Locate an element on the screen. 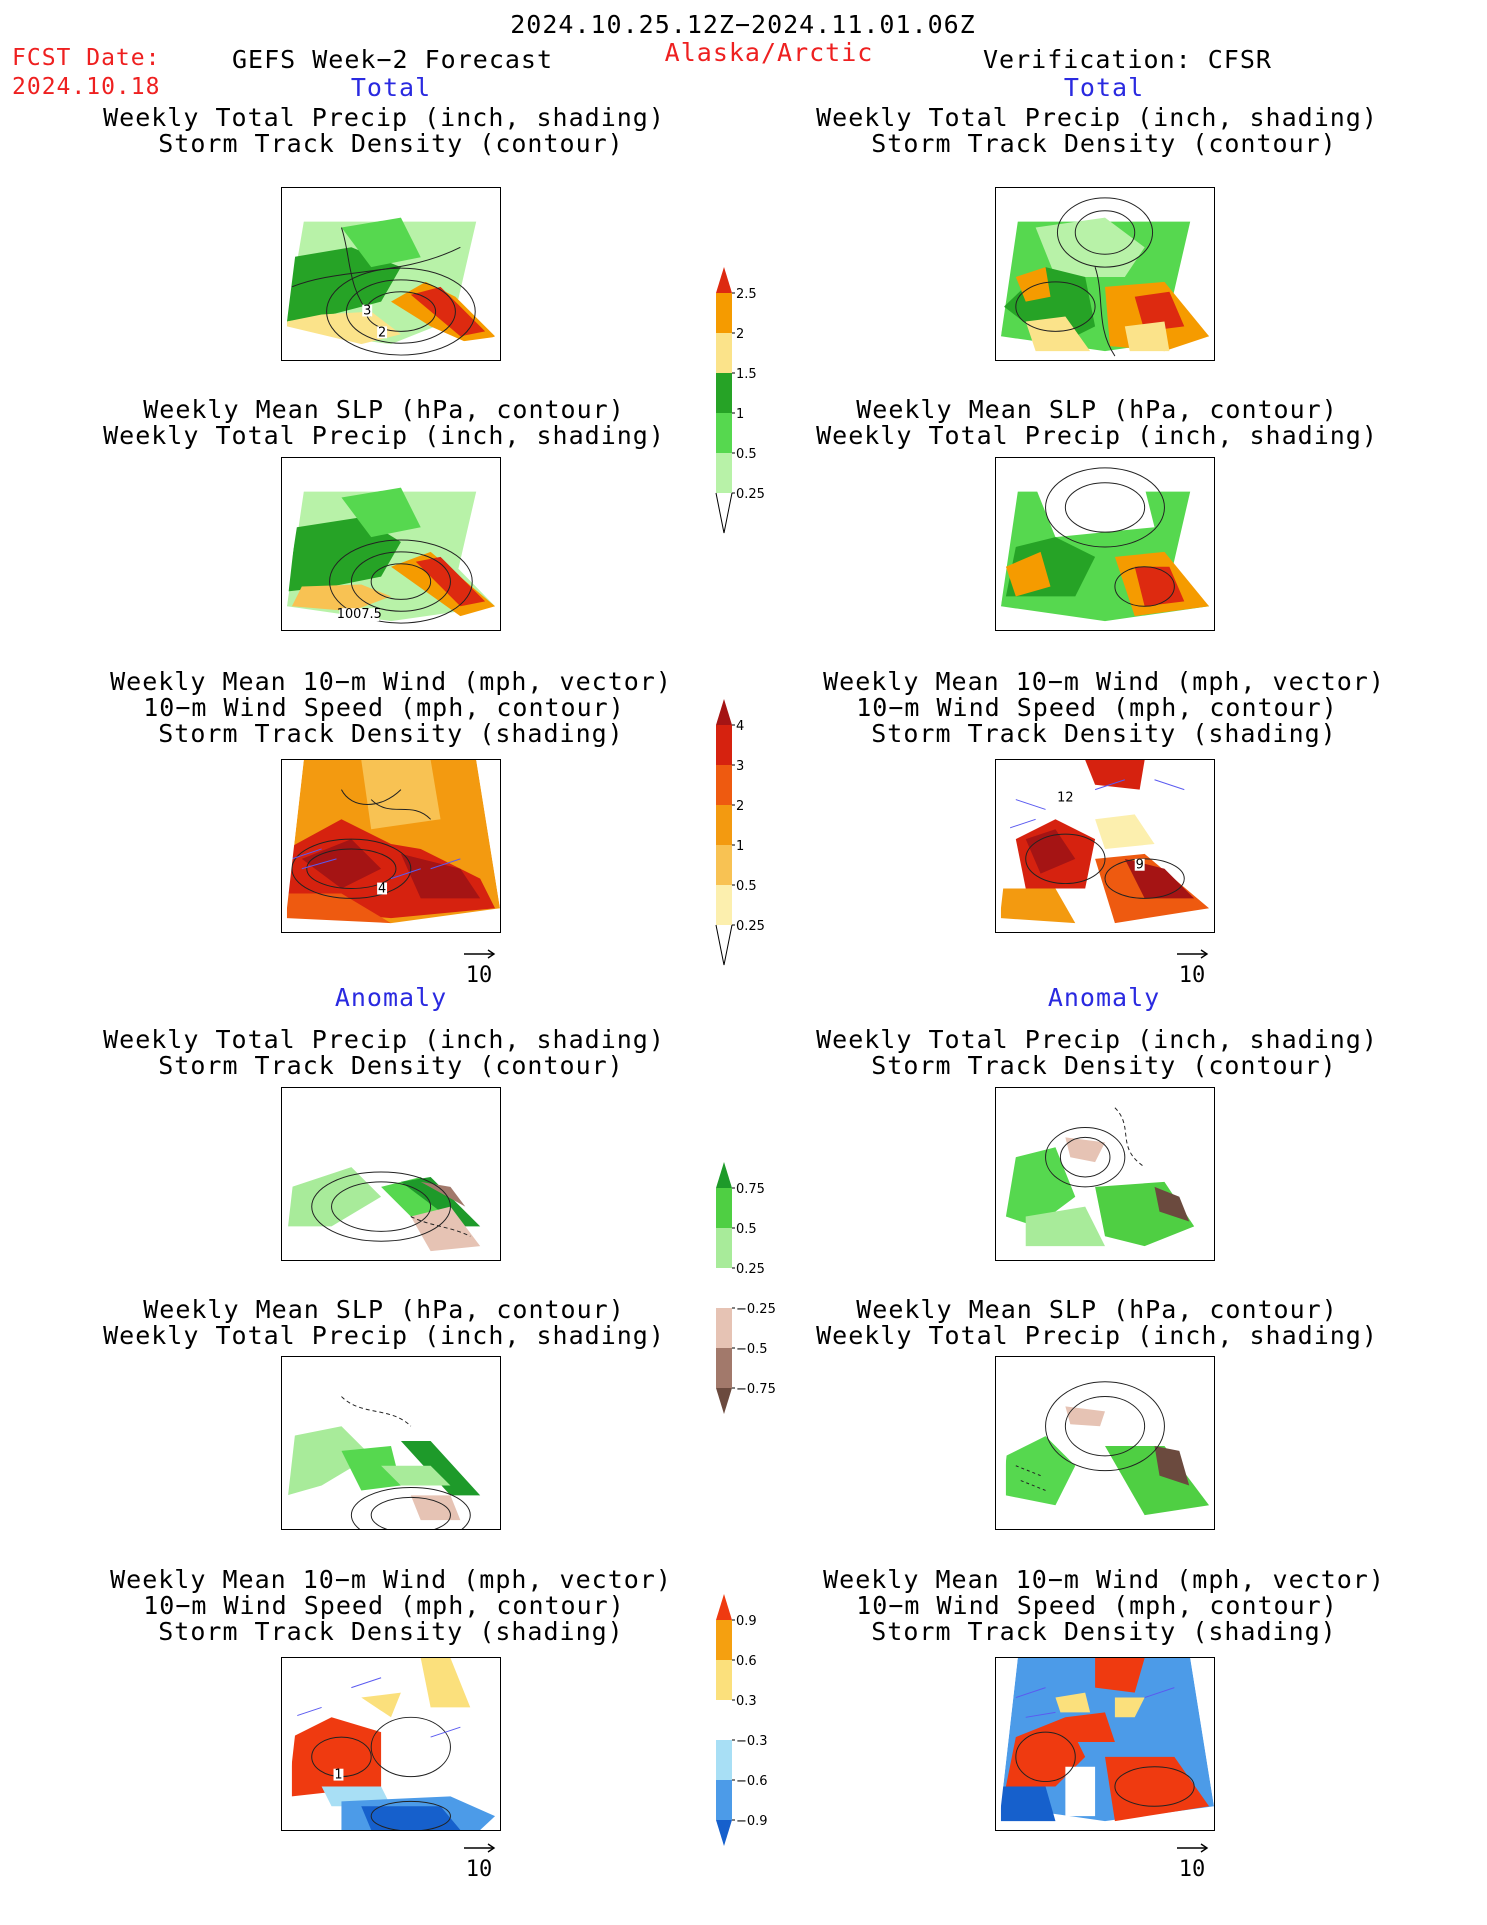 The height and width of the screenshot is (1925, 1487). colorbar-label: 4 is located at coordinates (740, 726).